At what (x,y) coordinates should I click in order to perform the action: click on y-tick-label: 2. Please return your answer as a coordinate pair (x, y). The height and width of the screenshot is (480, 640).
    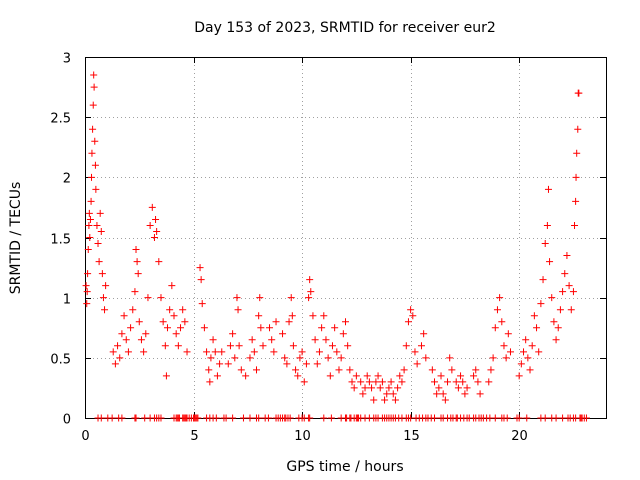
    Looking at the image, I should click on (67, 179).